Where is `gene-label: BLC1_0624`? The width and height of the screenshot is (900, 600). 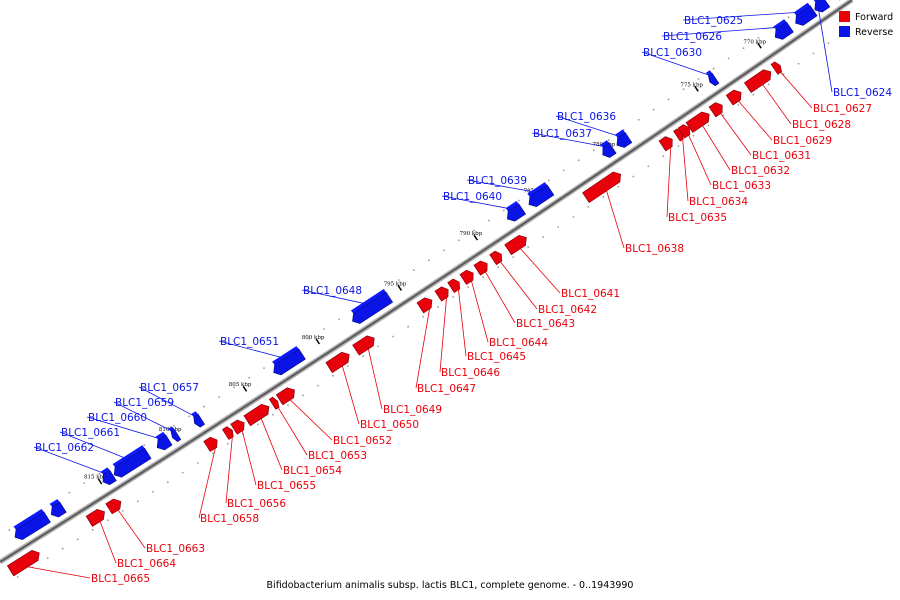
gene-label: BLC1_0624 is located at coordinates (862, 93).